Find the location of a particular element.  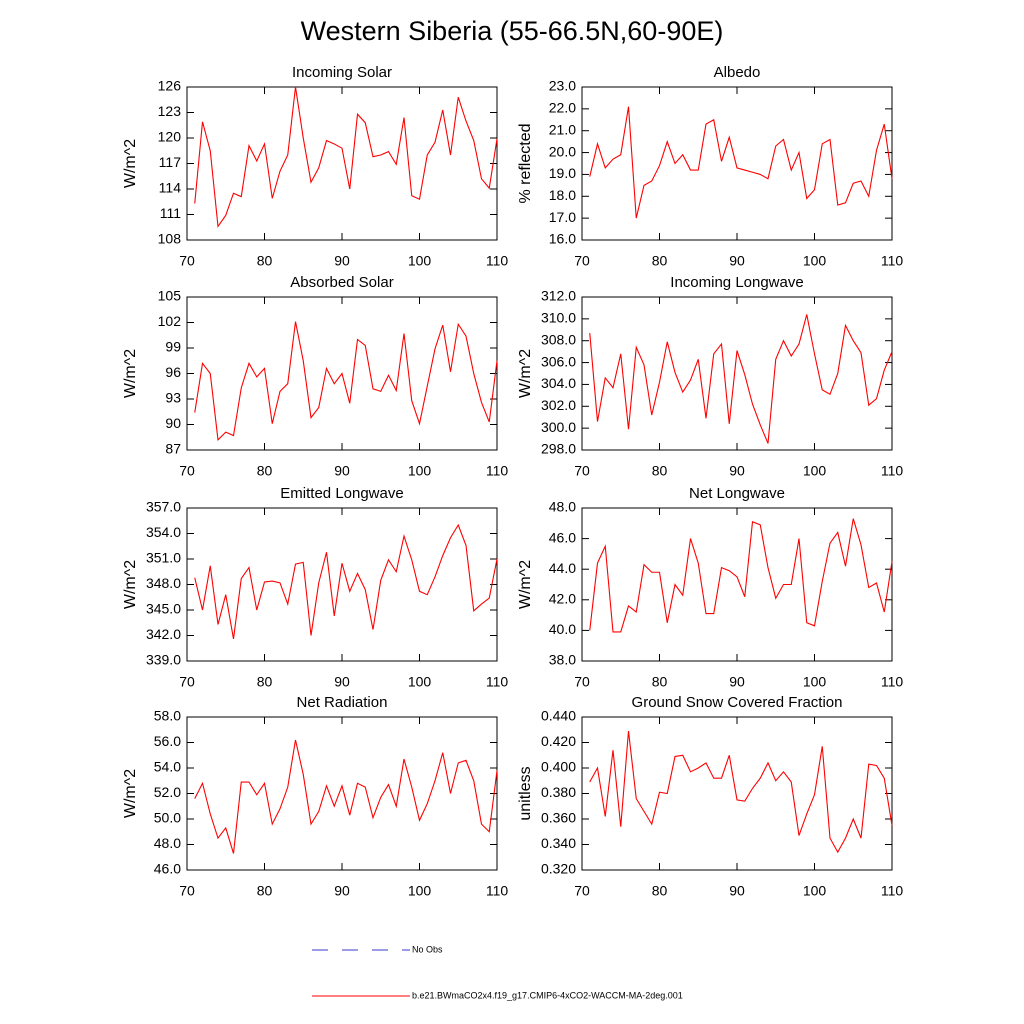

y-tick-label: 20.0 is located at coordinates (562, 151).